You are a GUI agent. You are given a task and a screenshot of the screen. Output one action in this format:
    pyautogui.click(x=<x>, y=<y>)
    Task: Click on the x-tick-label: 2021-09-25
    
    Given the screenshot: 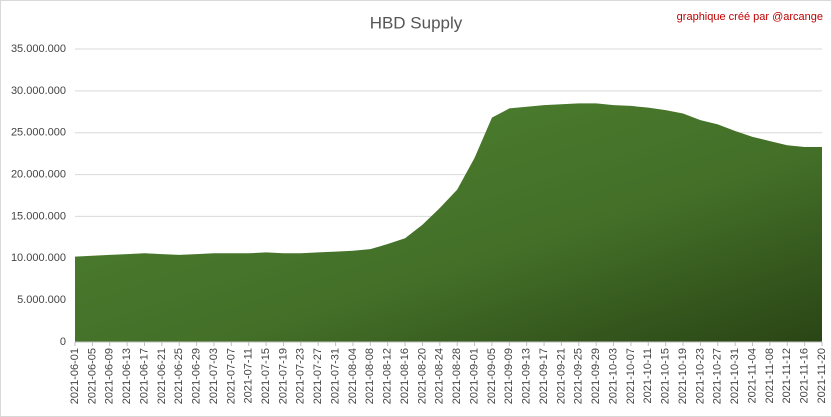 What is the action you would take?
    pyautogui.click(x=579, y=376)
    